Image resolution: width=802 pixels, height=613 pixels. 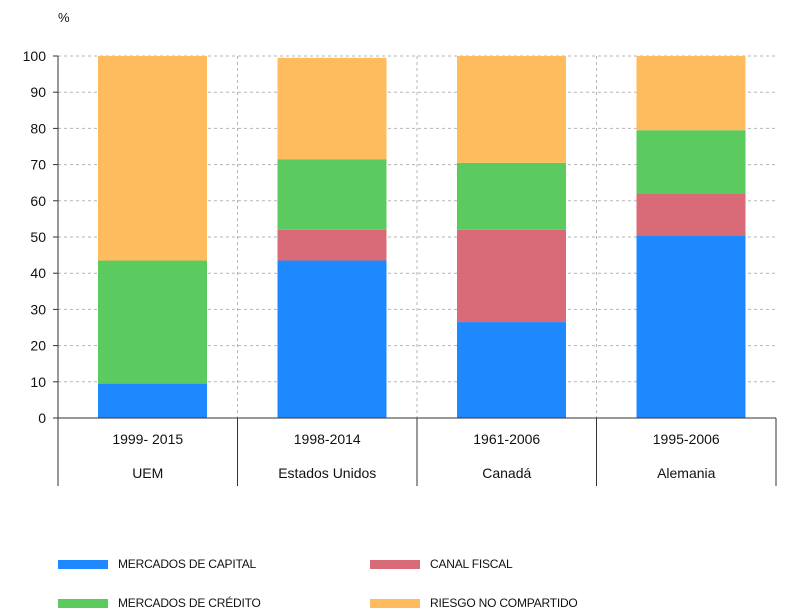 I want to click on x-category-label: Canadá, so click(x=506, y=473).